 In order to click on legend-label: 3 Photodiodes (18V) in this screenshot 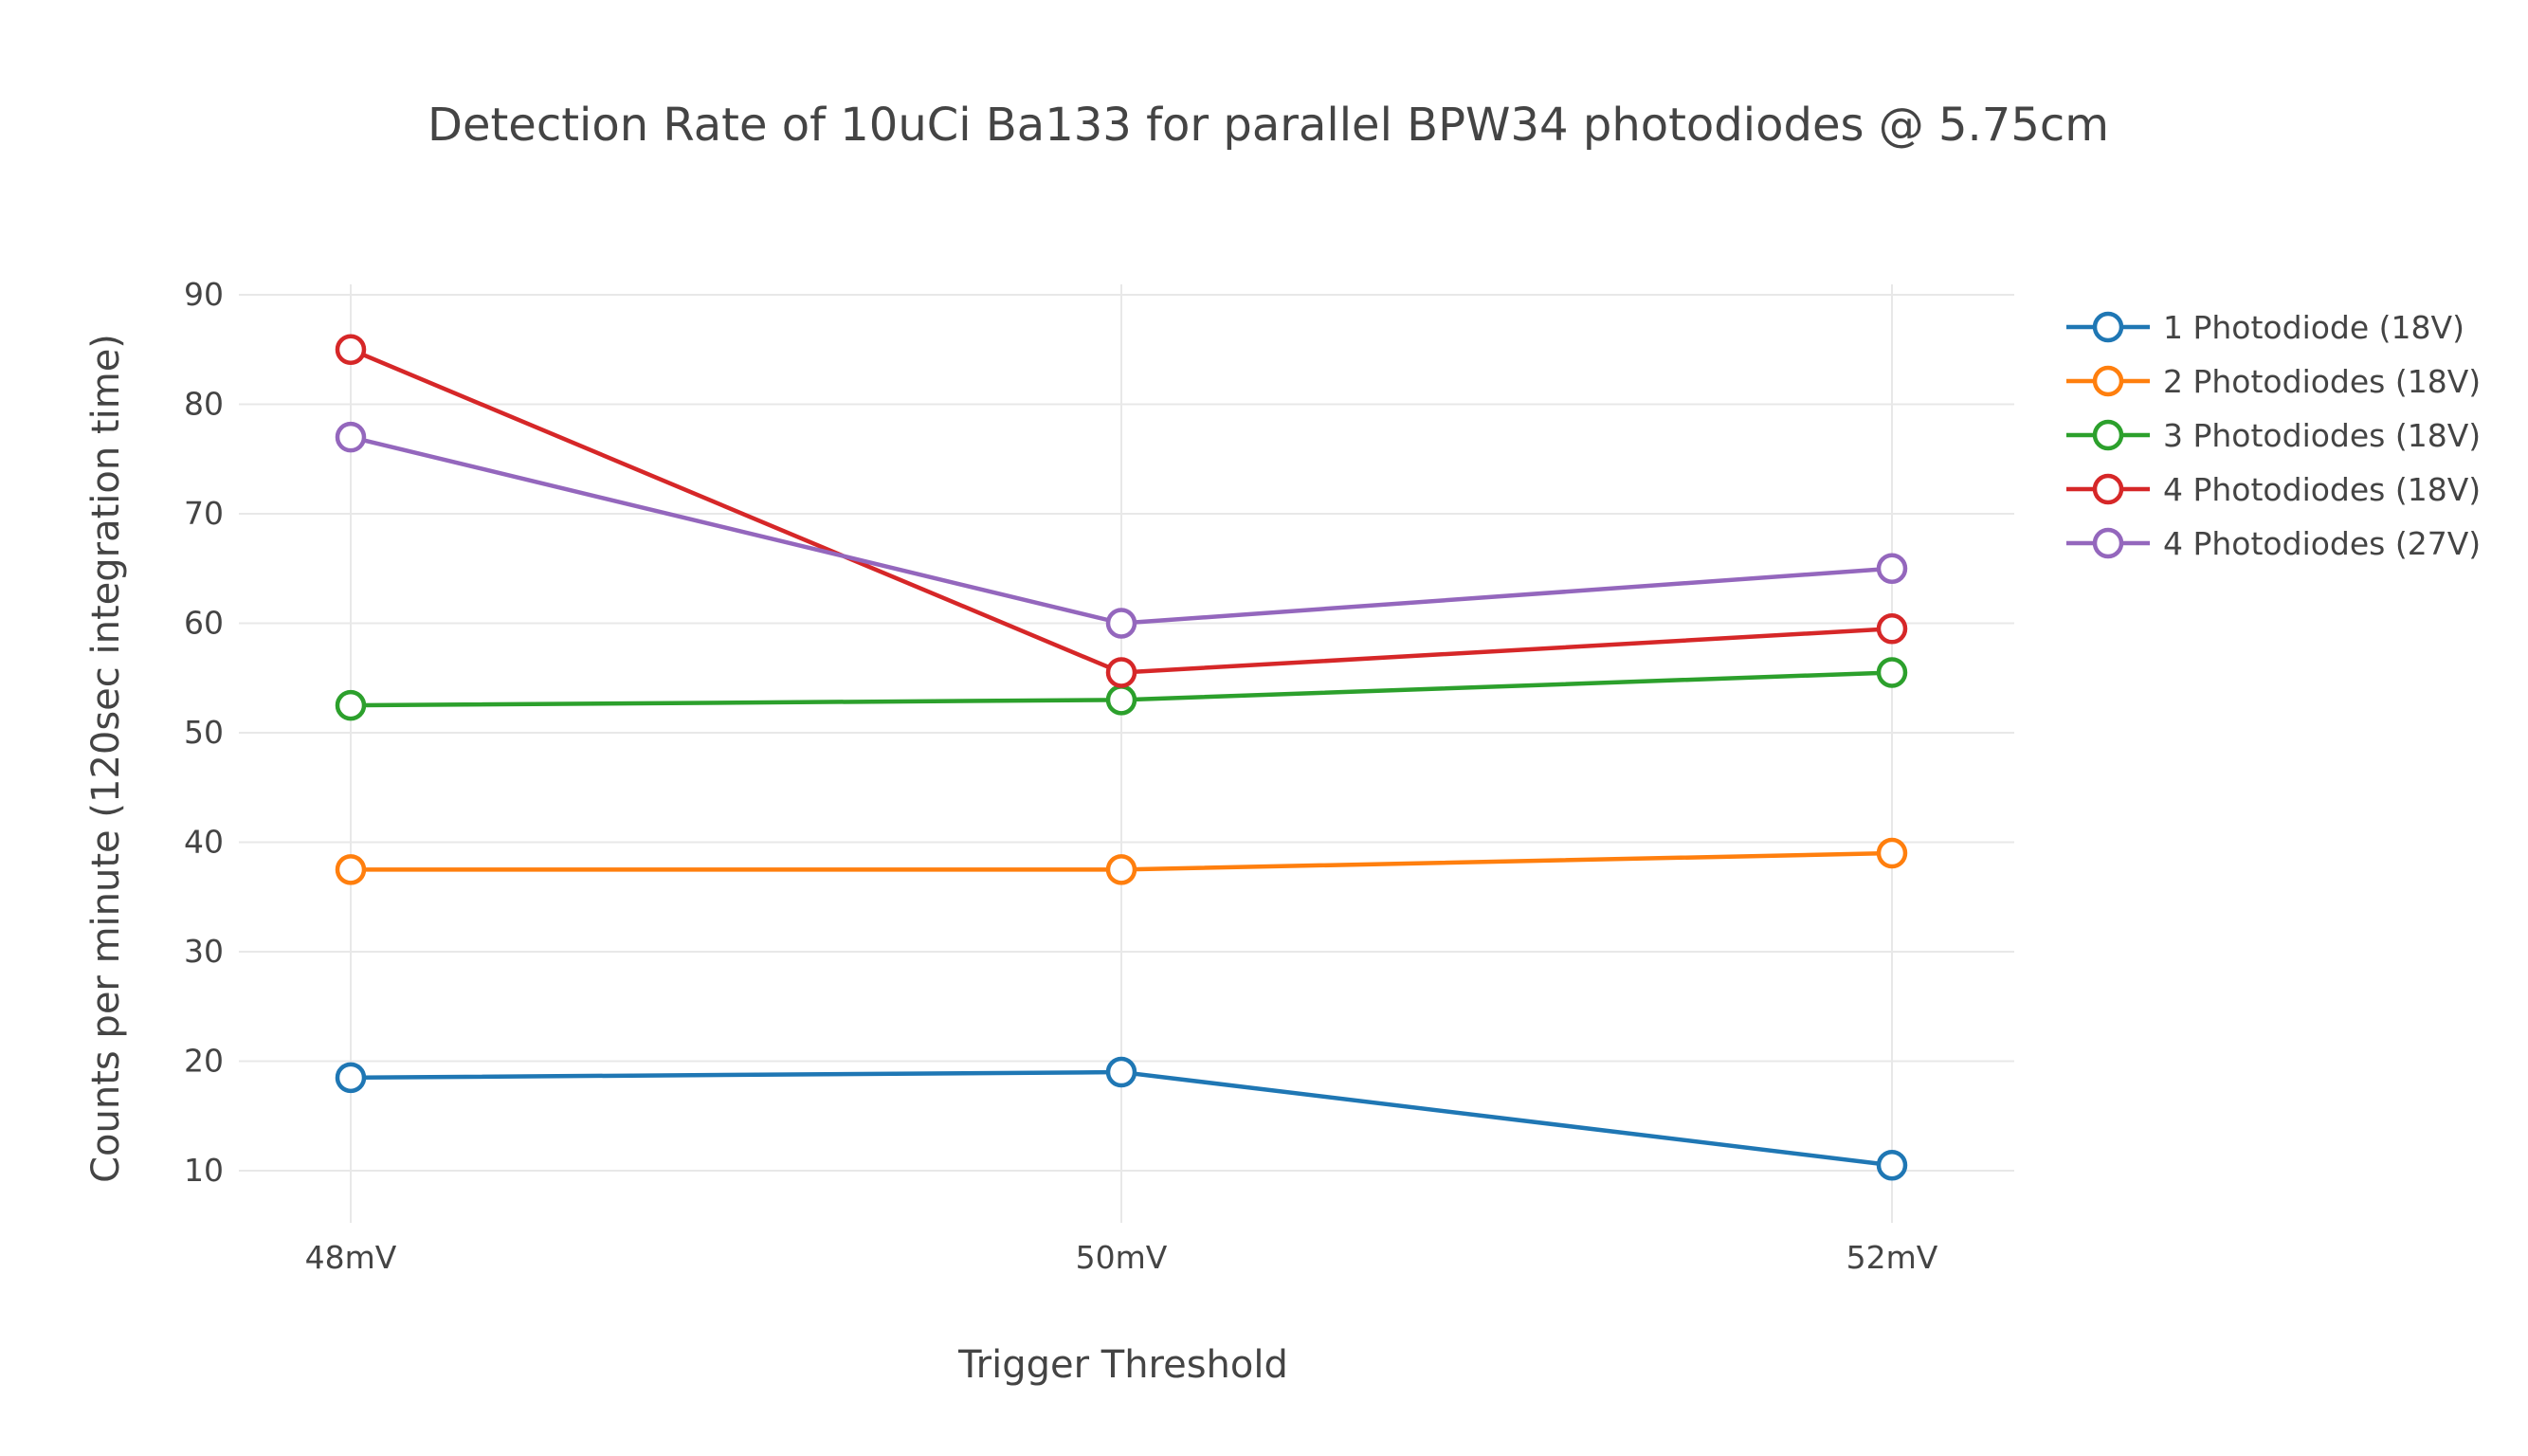, I will do `click(2322, 435)`.